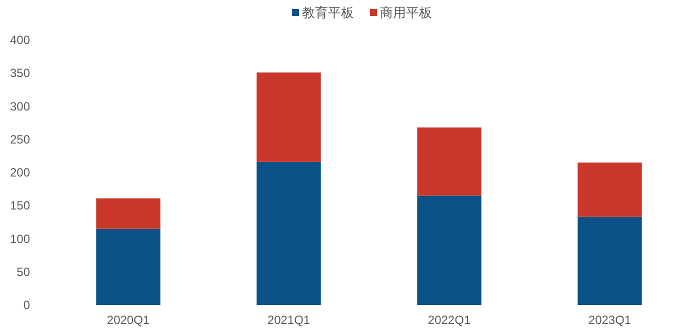 The height and width of the screenshot is (333, 700). What do you see at coordinates (20, 139) in the screenshot?
I see `y-tick-label: 250` at bounding box center [20, 139].